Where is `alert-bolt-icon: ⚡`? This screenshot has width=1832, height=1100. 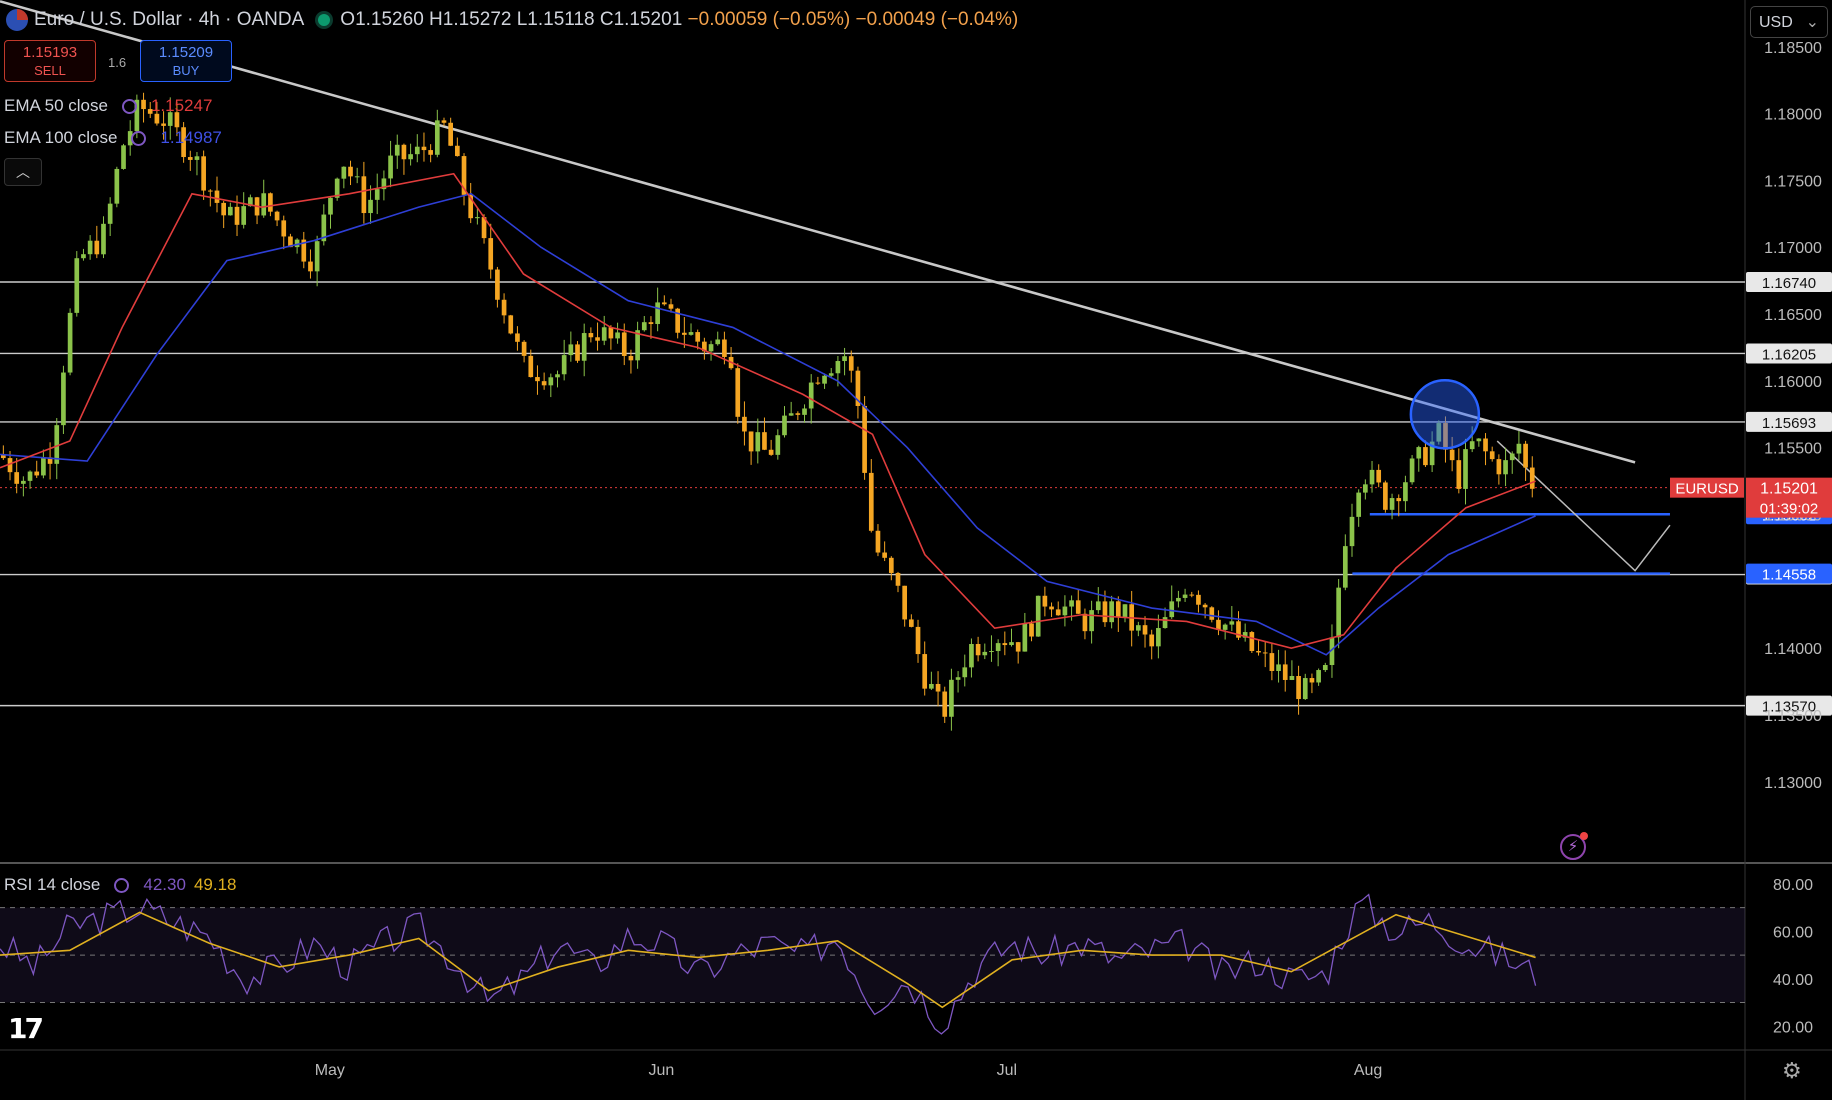
alert-bolt-icon: ⚡ is located at coordinates (1574, 846).